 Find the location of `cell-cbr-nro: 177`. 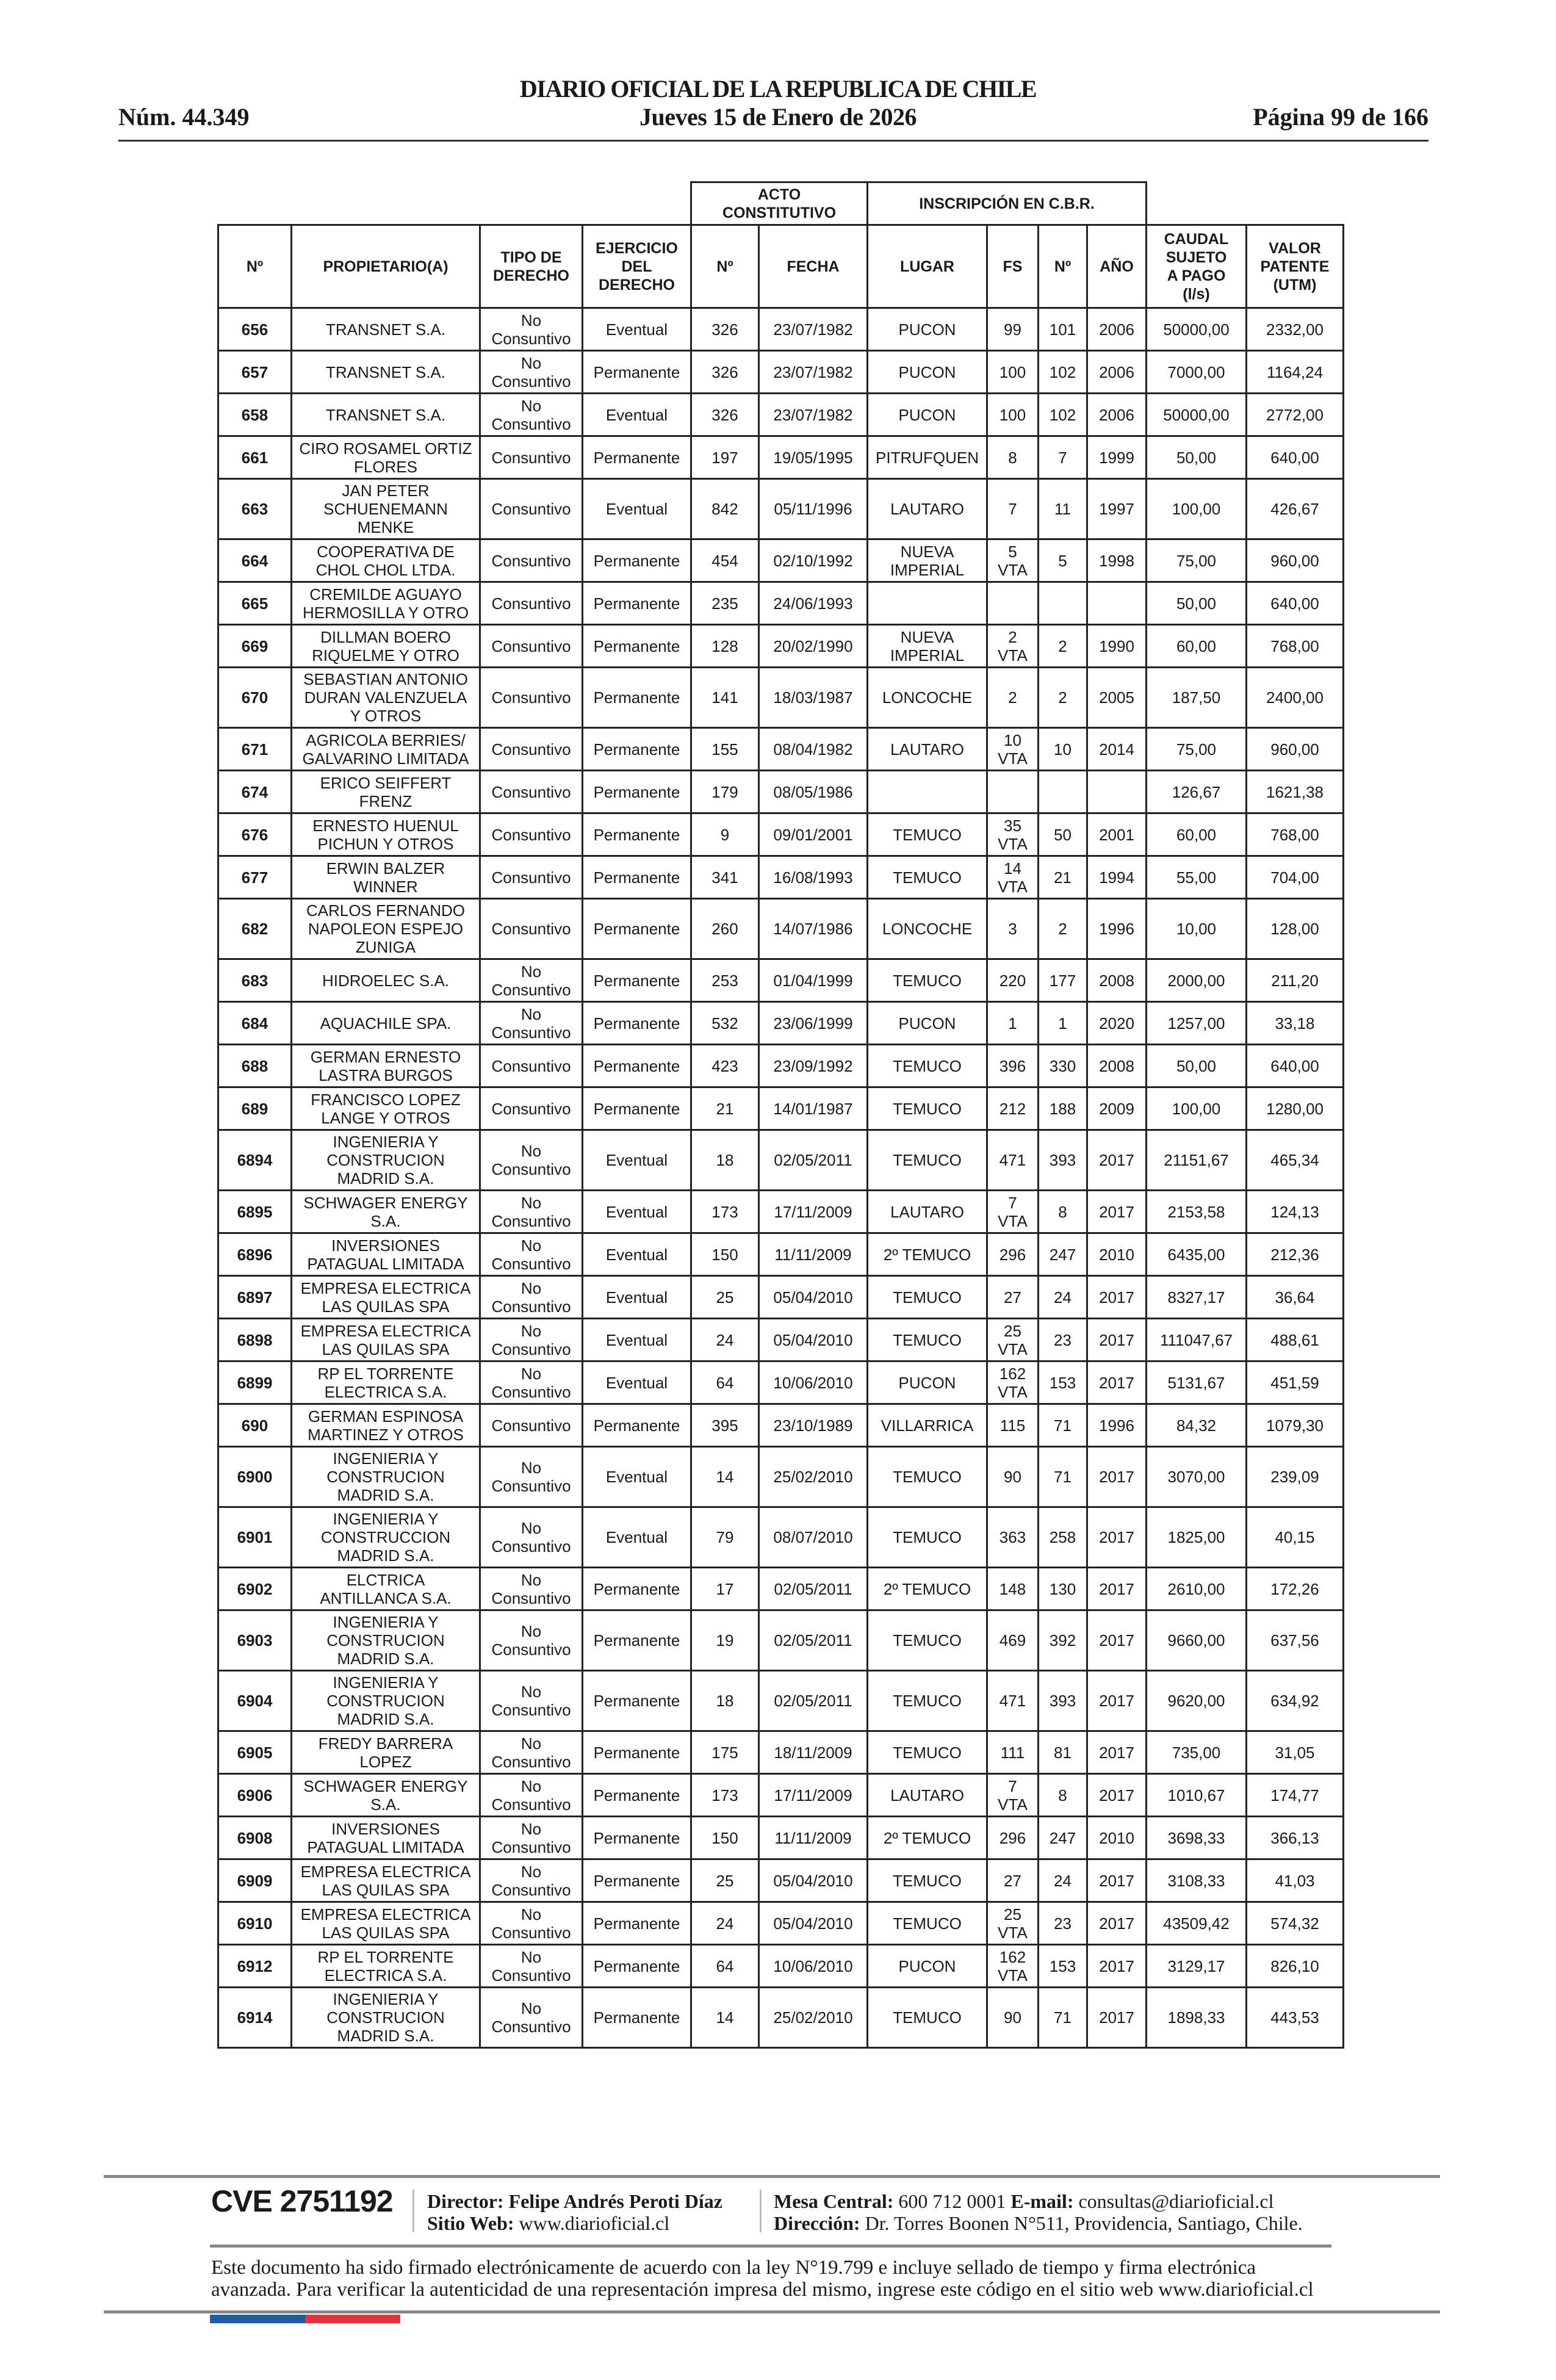

cell-cbr-nro: 177 is located at coordinates (1063, 980).